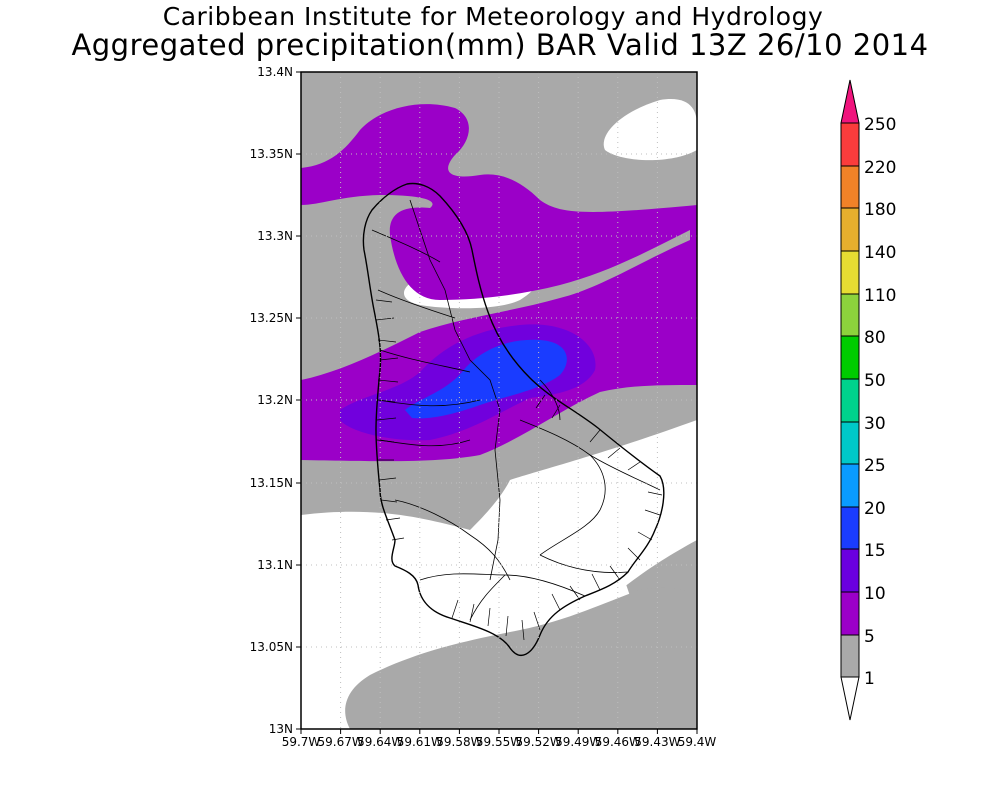 Image resolution: width=1000 pixels, height=800 pixels. What do you see at coordinates (657, 742) in the screenshot?
I see `lon-tick-label: 59.43W` at bounding box center [657, 742].